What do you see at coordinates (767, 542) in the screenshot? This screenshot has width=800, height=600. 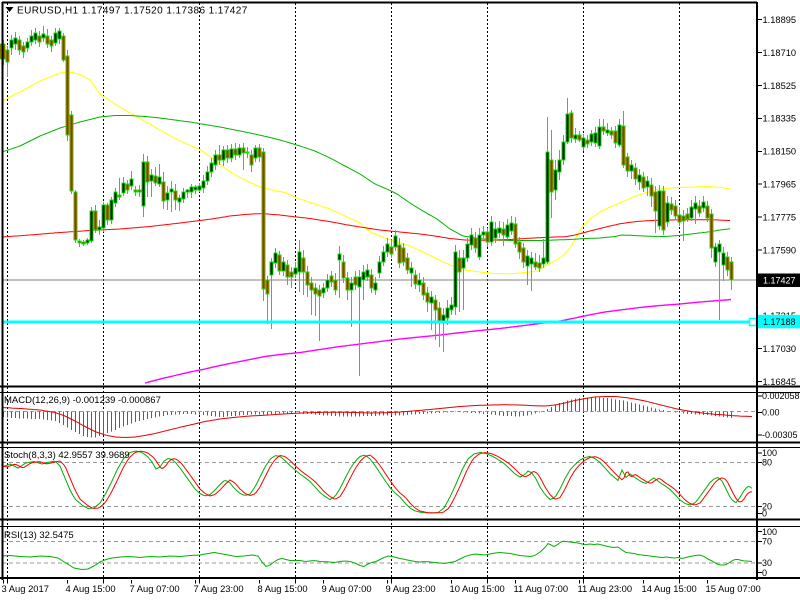 I see `svg-text: 70` at bounding box center [767, 542].